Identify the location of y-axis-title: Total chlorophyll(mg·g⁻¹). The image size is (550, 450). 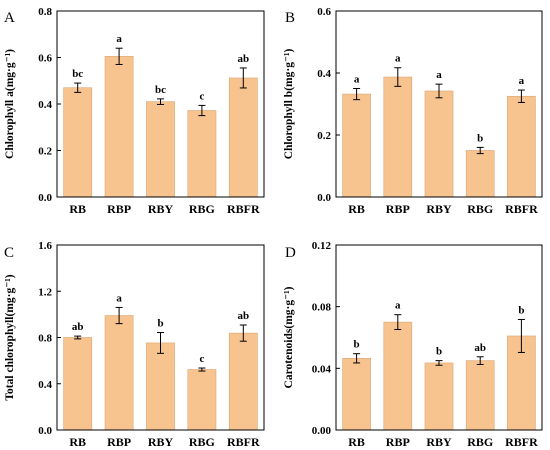
(10, 337).